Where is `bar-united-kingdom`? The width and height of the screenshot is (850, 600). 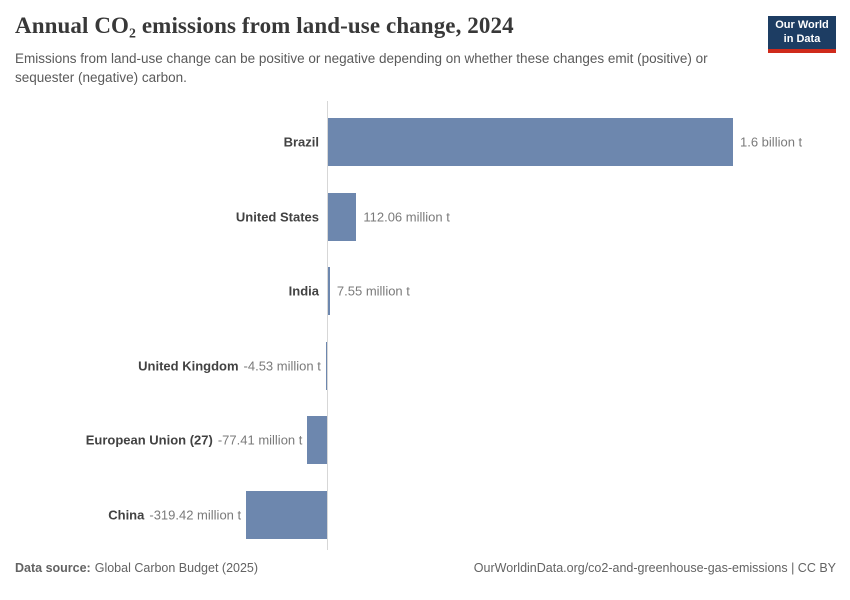 bar-united-kingdom is located at coordinates (326, 365).